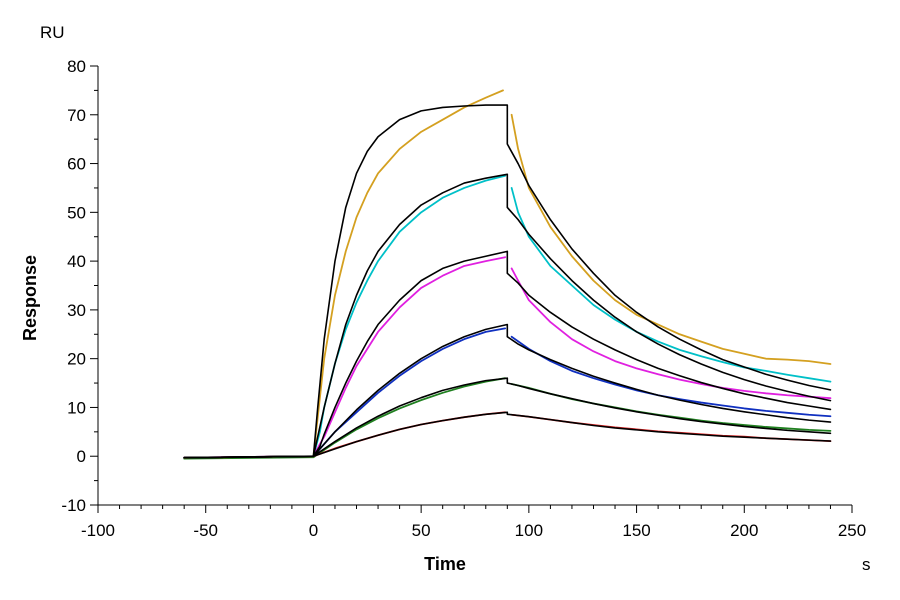 The image size is (900, 600). Describe the element at coordinates (421, 530) in the screenshot. I see `x-tick-label: 50` at that location.